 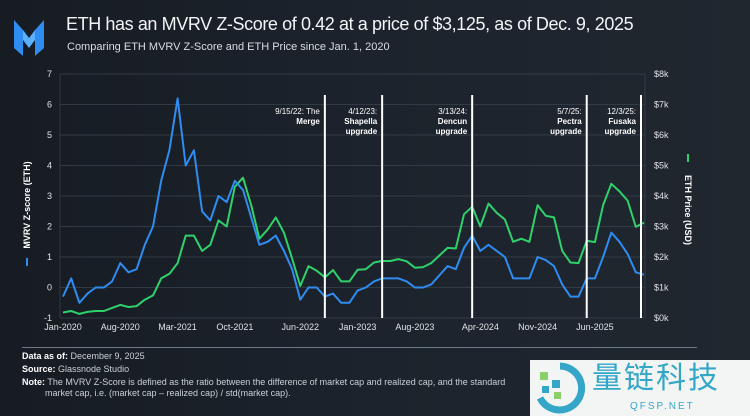 I want to click on annotation-label: Pectra, so click(x=569, y=121).